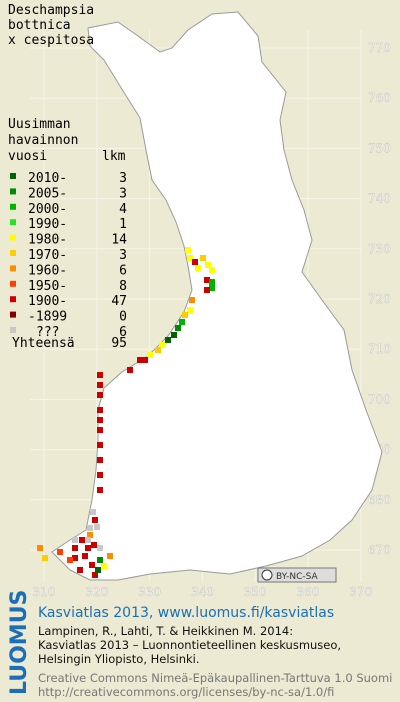 The width and height of the screenshot is (400, 702). Describe the element at coordinates (47, 193) in the screenshot. I see `legend-label: 2005-` at that location.